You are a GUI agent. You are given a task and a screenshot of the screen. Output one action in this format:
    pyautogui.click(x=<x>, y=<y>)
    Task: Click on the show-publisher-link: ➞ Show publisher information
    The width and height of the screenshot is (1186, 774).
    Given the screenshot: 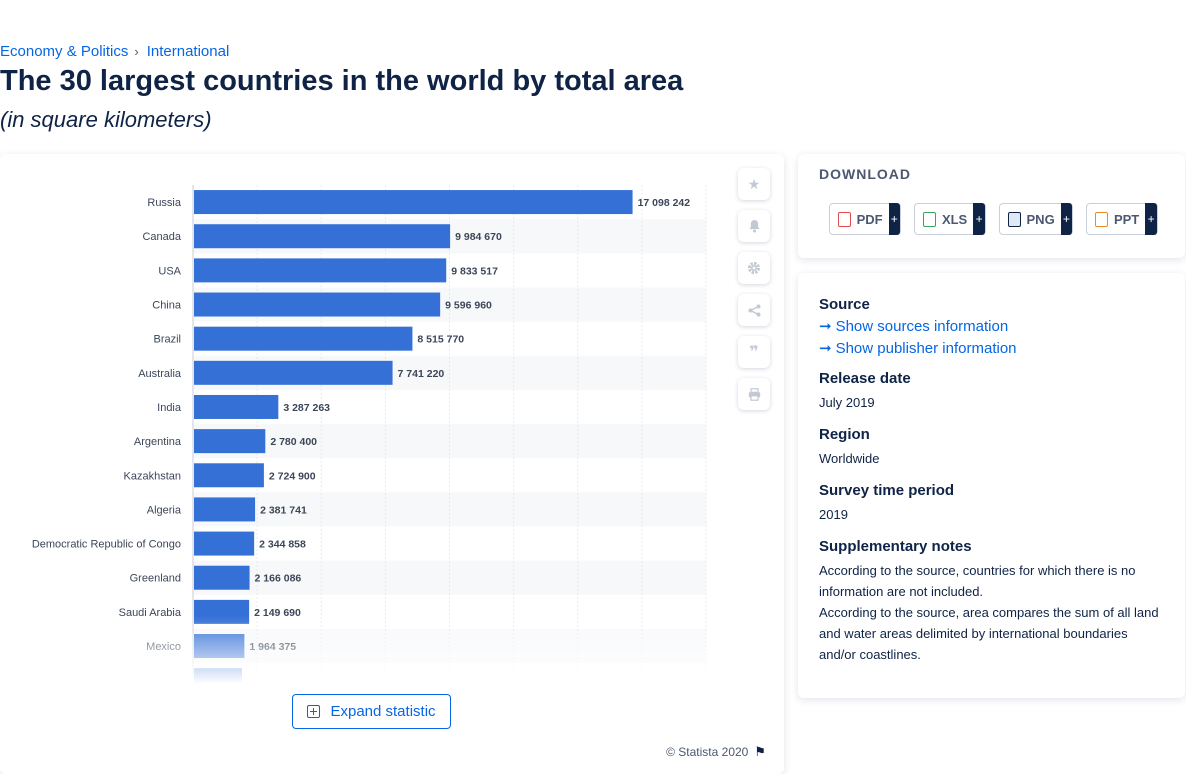 What is the action you would take?
    pyautogui.click(x=989, y=348)
    